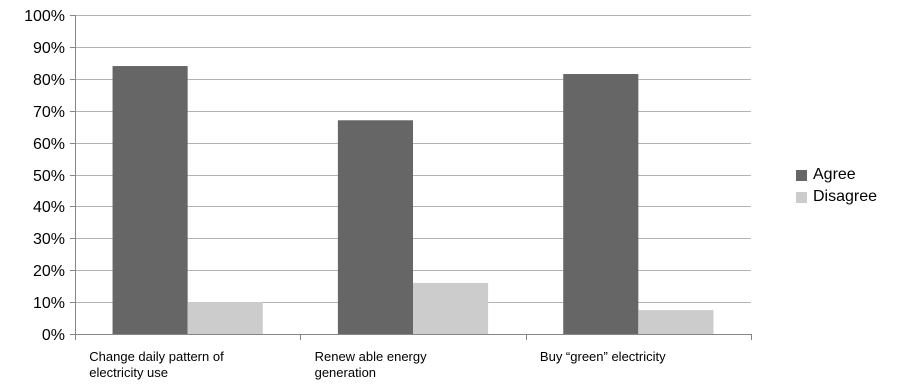 Image resolution: width=897 pixels, height=385 pixels. Describe the element at coordinates (49, 207) in the screenshot. I see `y-tick-label: 40%` at that location.